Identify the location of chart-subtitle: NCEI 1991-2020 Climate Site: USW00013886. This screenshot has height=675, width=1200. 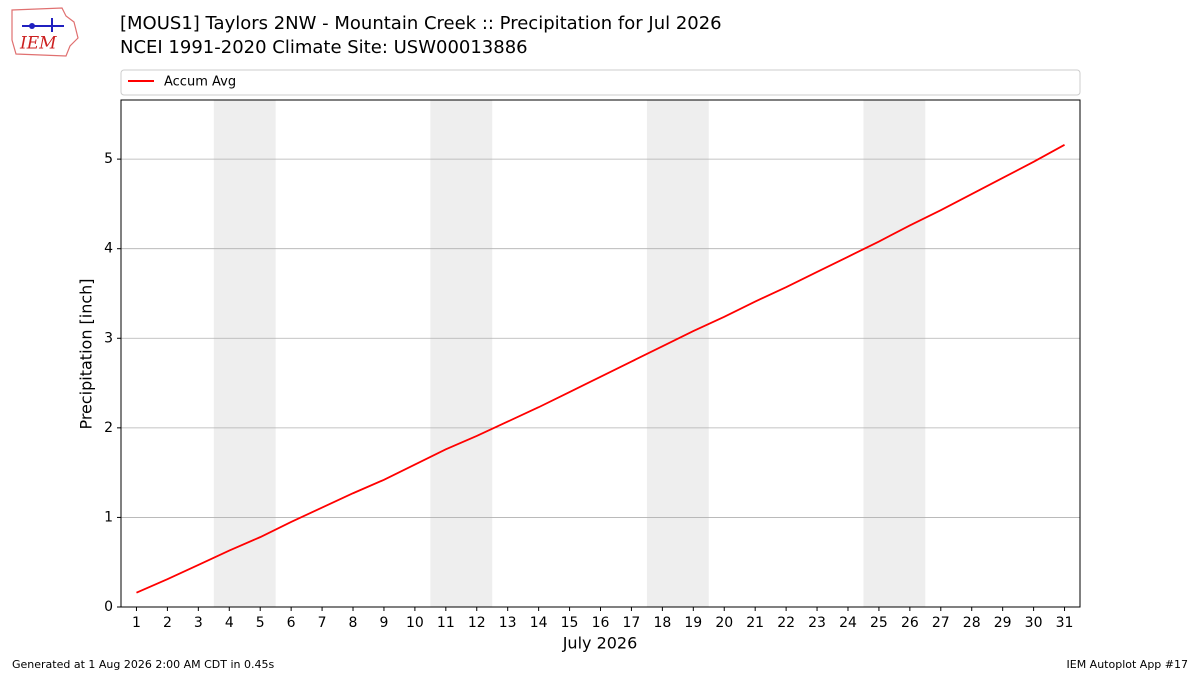
(324, 47).